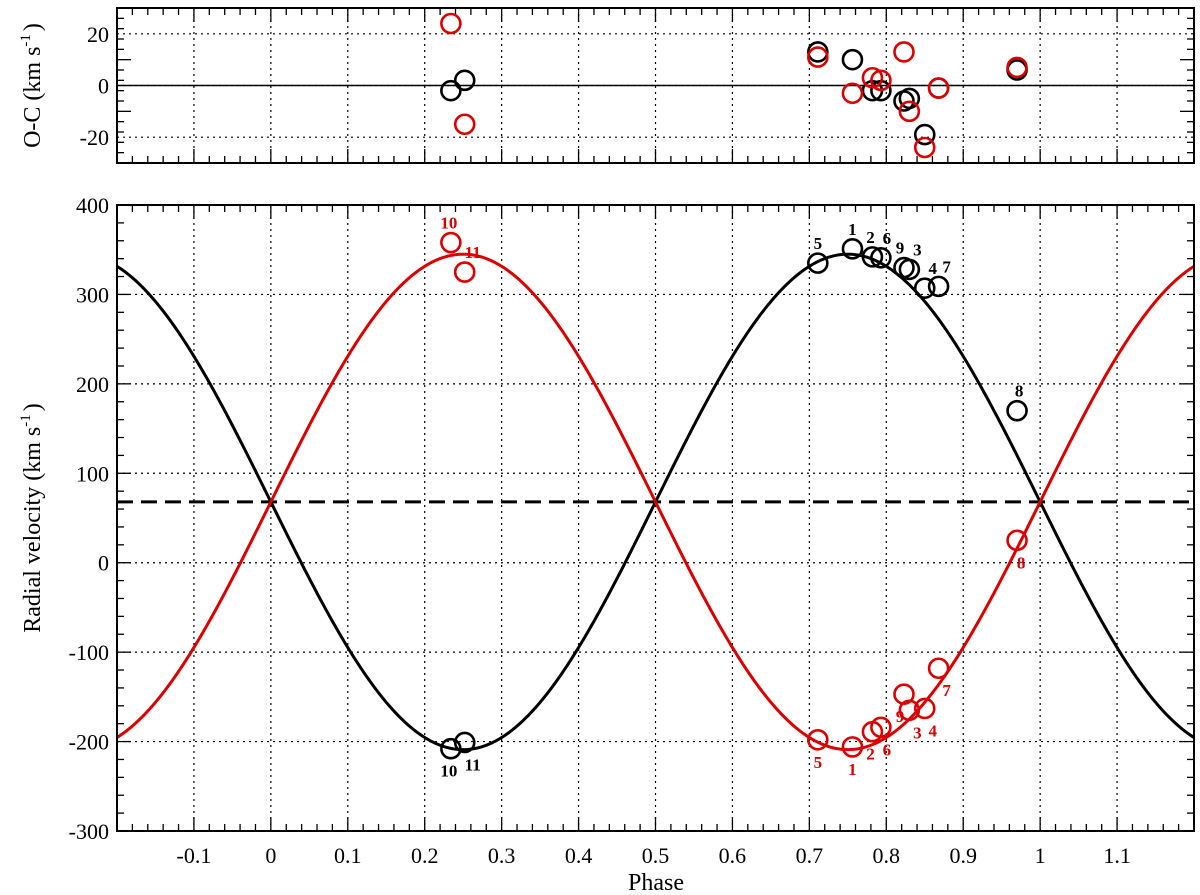 This screenshot has height=895, width=1200. Describe the element at coordinates (89, 652) in the screenshot. I see `y-tick-label: -100` at that location.